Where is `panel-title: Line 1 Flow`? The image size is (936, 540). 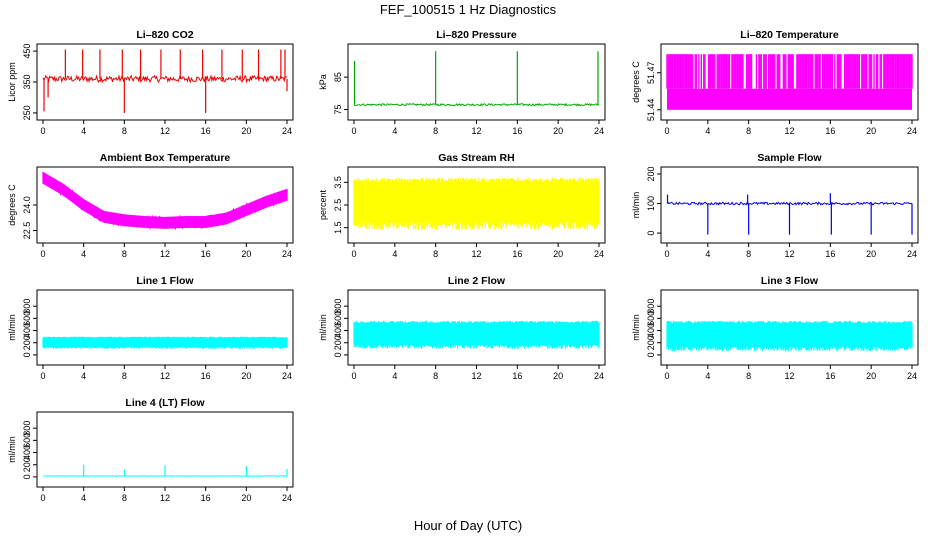 panel-title: Line 1 Flow is located at coordinates (165, 281).